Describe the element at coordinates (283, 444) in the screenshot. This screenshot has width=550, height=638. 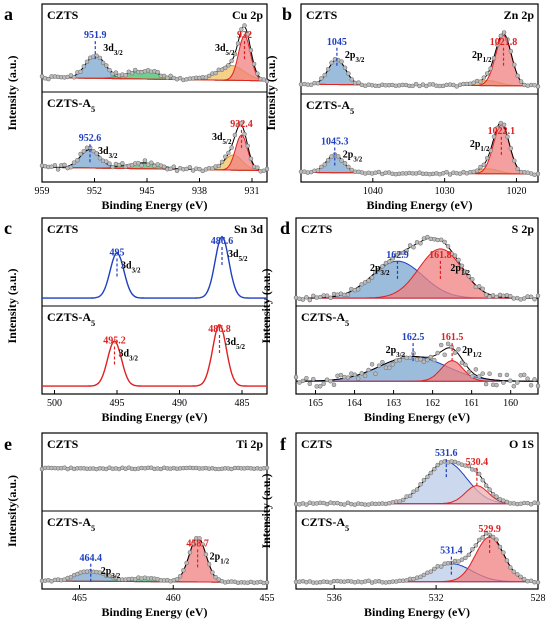
I see `panel-letter: f` at that location.